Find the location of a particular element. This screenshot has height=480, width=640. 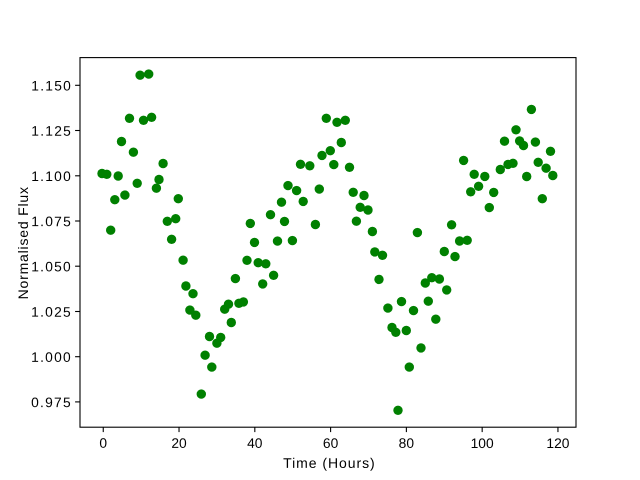

svg-text: 0.975 is located at coordinates (51, 402).